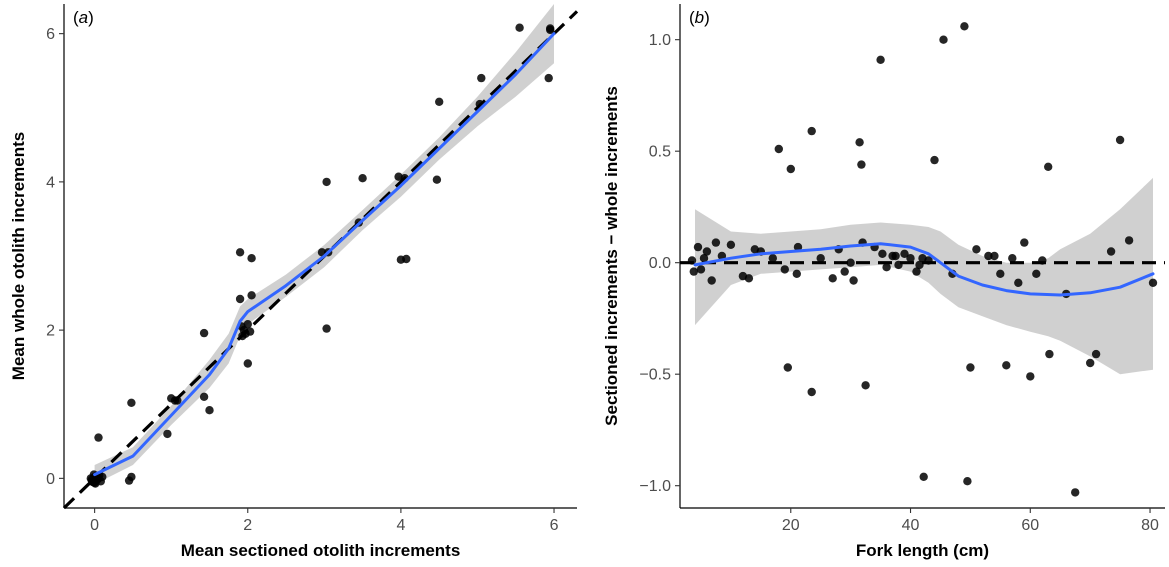  Describe the element at coordinates (50, 34) in the screenshot. I see `panel-a-y-tick-label-3: 6` at that location.